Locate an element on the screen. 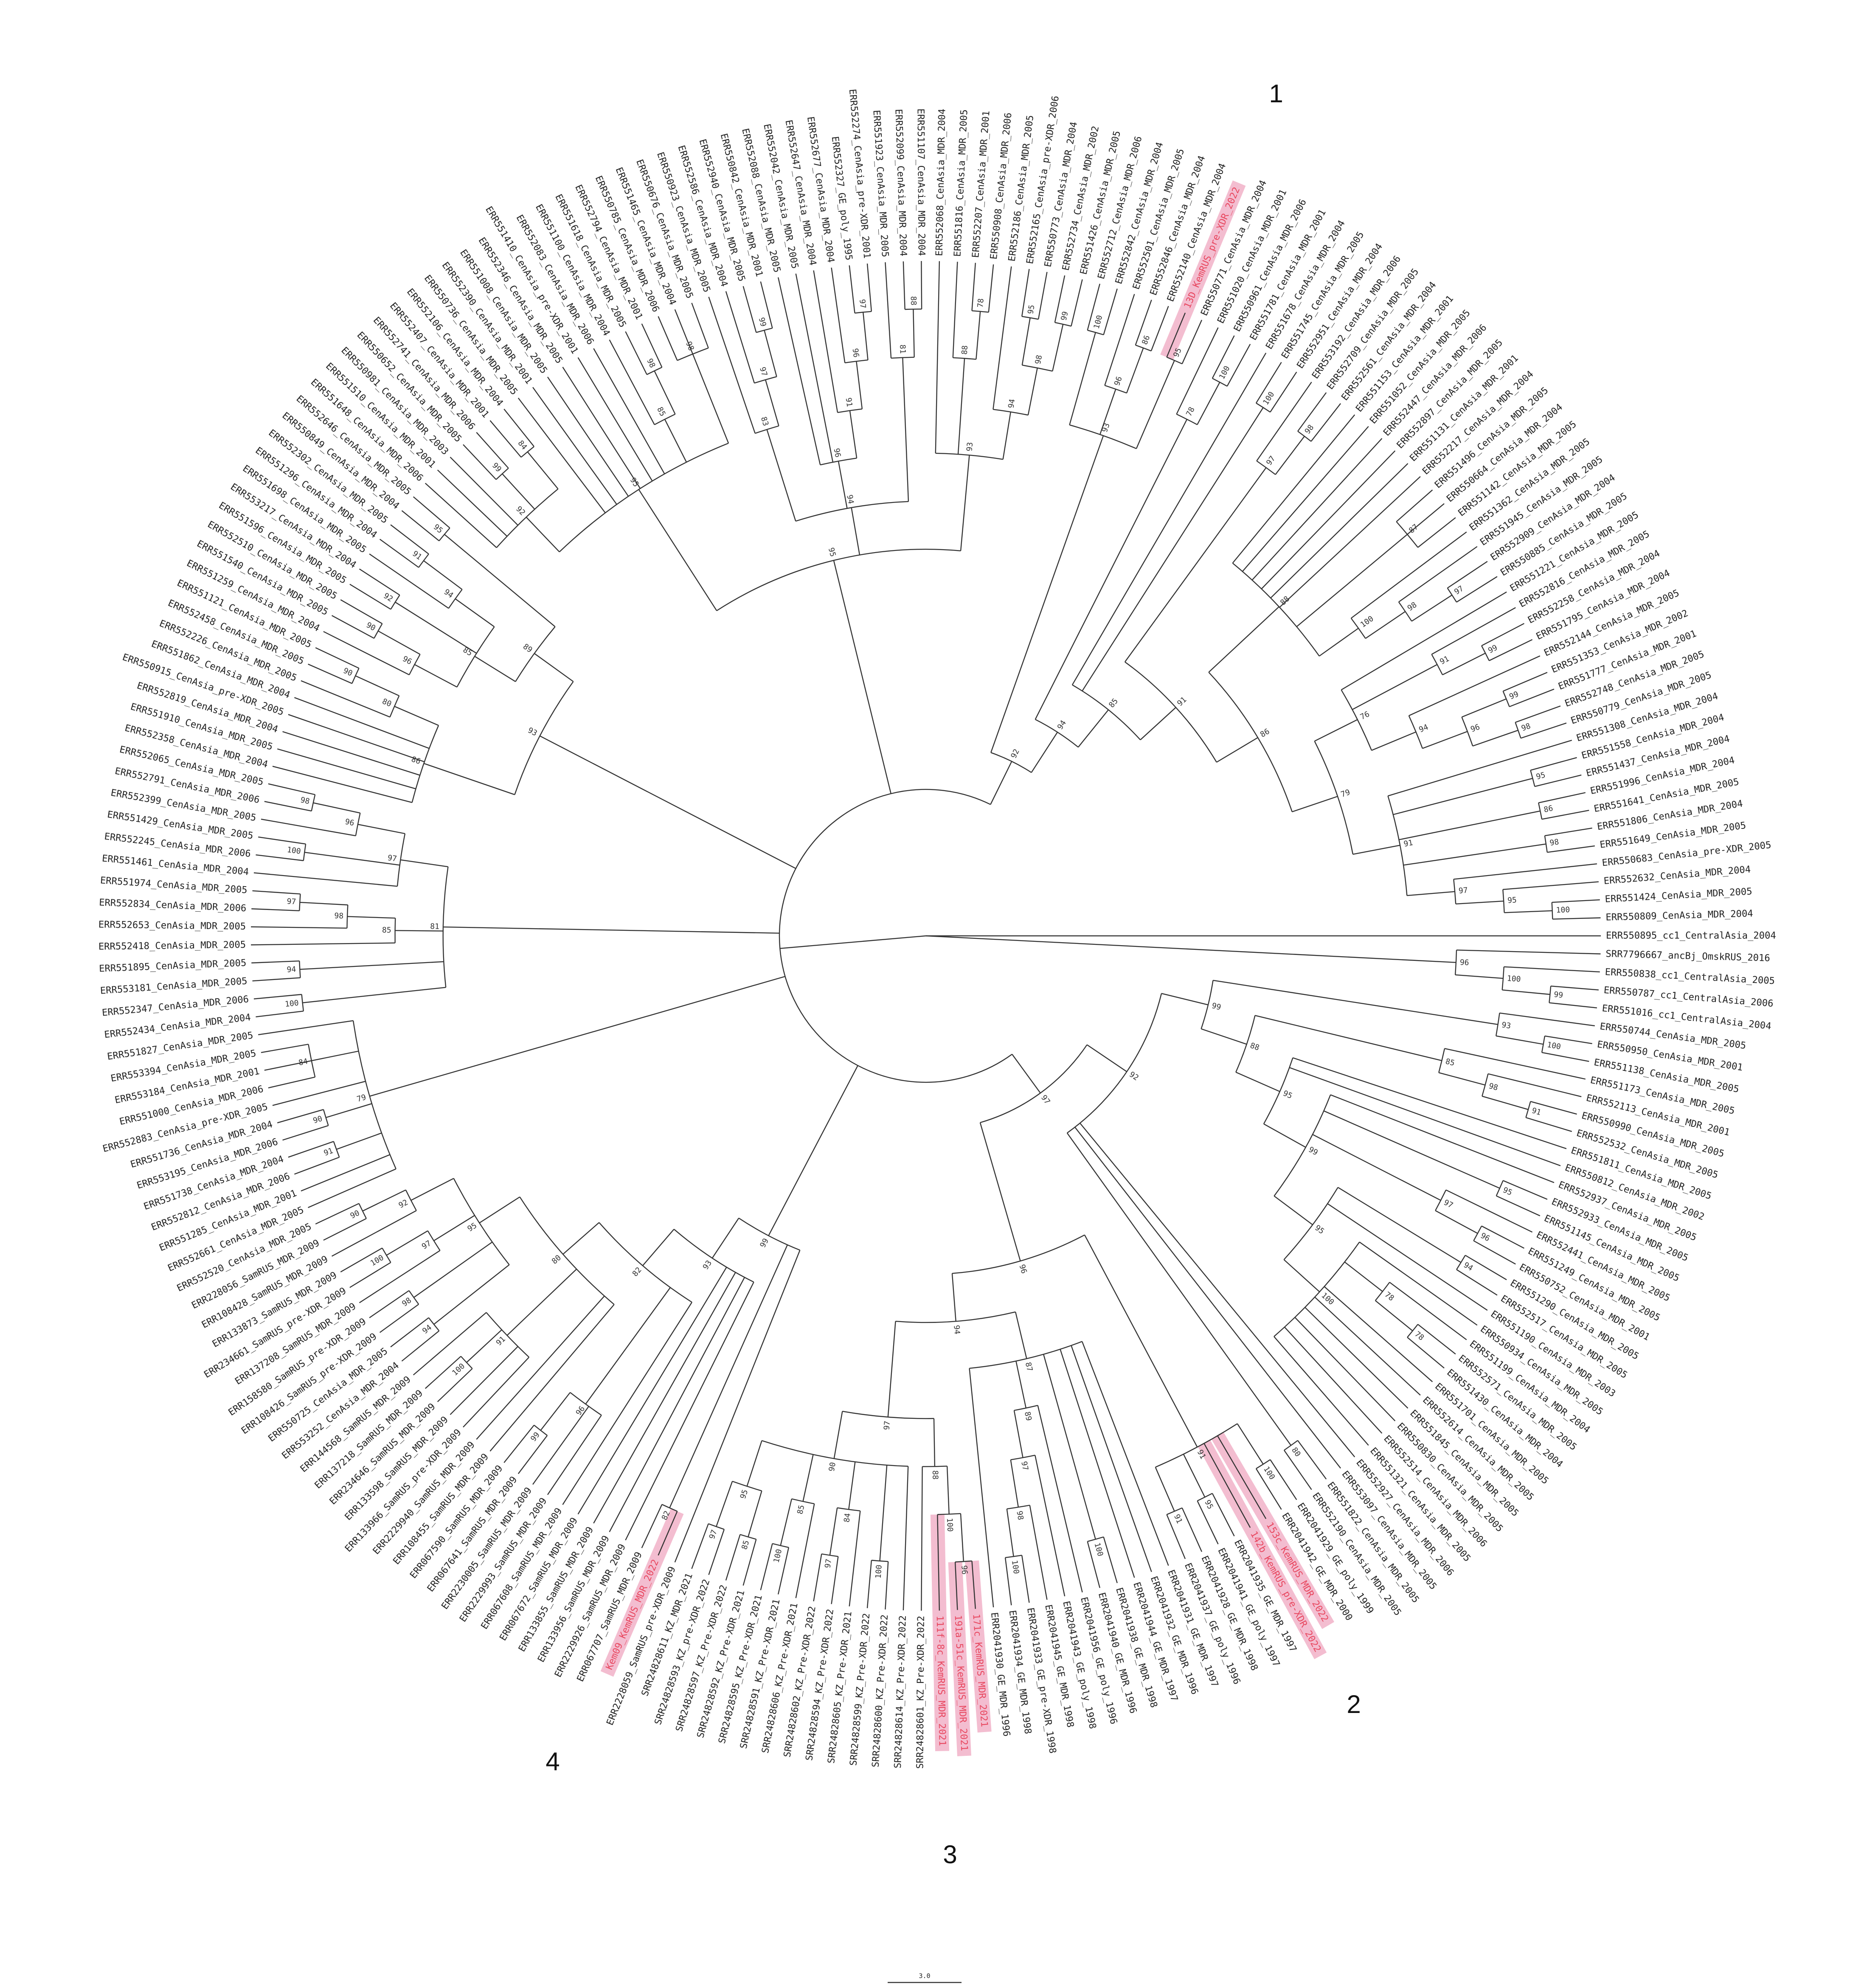 The height and width of the screenshot is (1988, 1867). leaf-label: SRR7796667_ancBj_OmskRUS_2016 is located at coordinates (1688, 955).